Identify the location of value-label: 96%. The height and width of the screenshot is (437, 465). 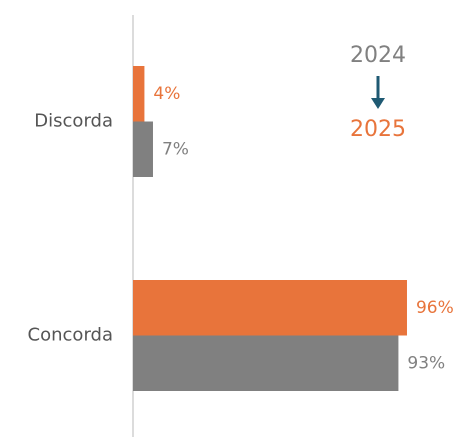
(435, 308).